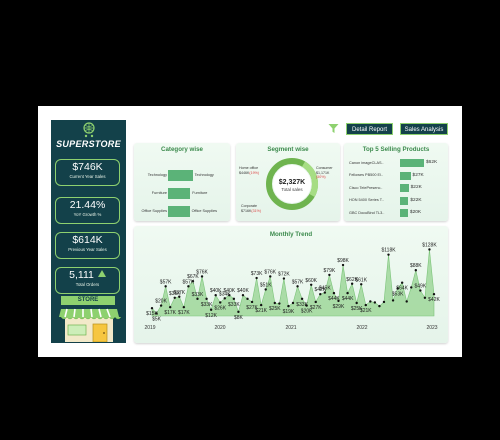 The width and height of the screenshot is (500, 440). Describe the element at coordinates (325, 289) in the screenshot. I see `trend-data-label: $45K` at that location.